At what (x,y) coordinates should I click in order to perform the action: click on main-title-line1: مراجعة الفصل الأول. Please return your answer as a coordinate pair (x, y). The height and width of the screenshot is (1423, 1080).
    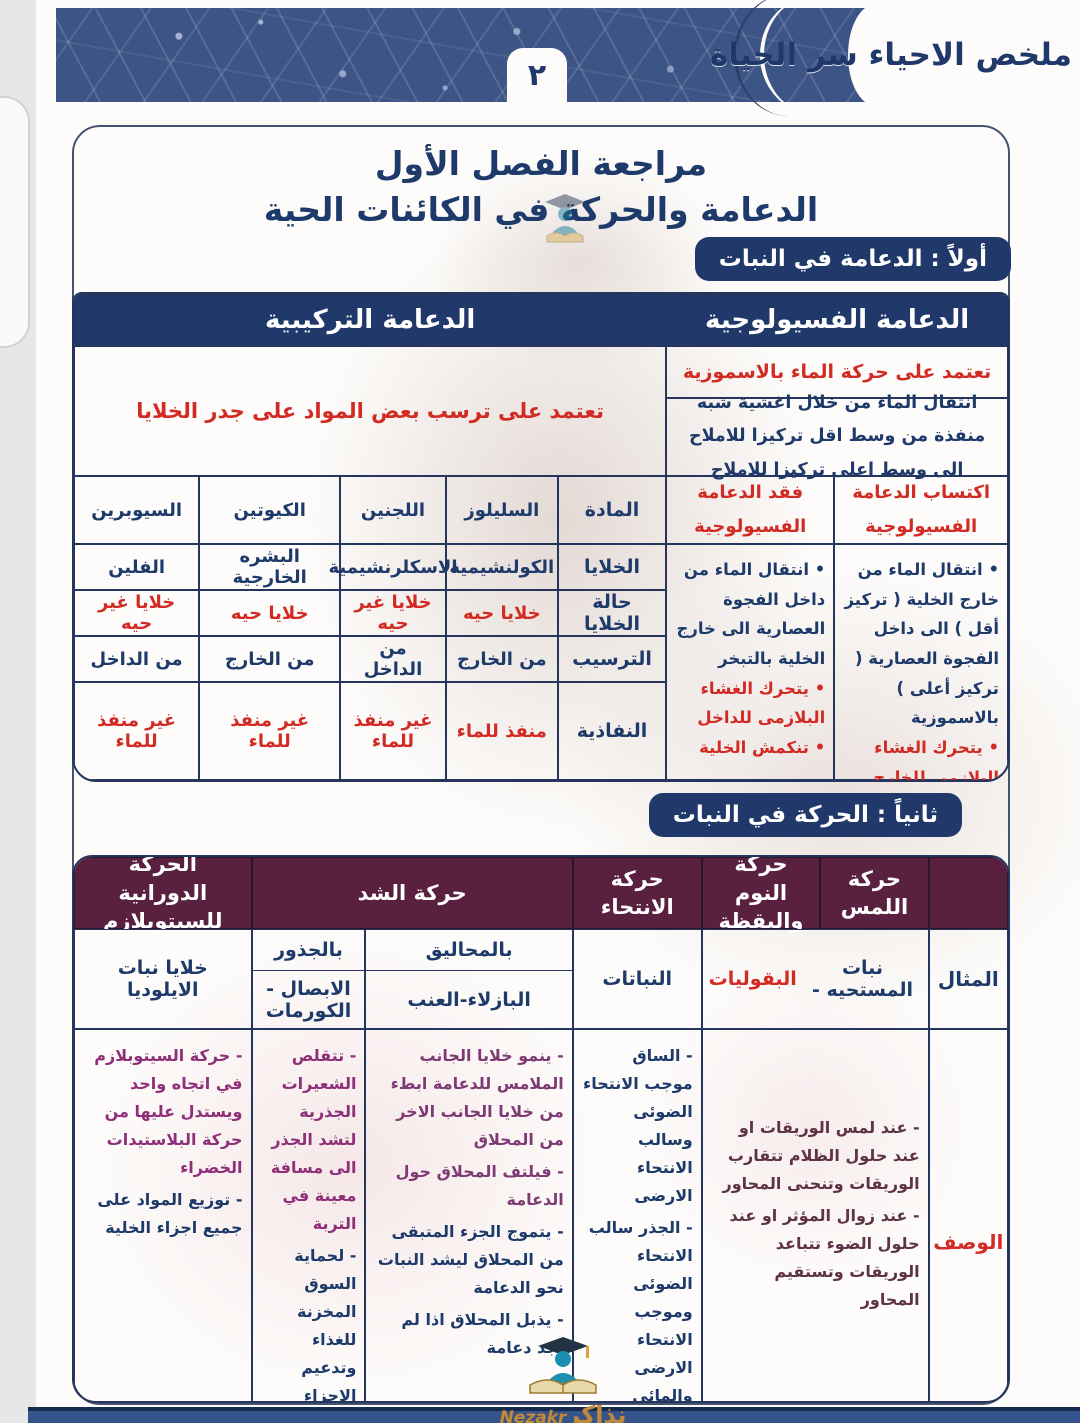
    Looking at the image, I should click on (541, 163).